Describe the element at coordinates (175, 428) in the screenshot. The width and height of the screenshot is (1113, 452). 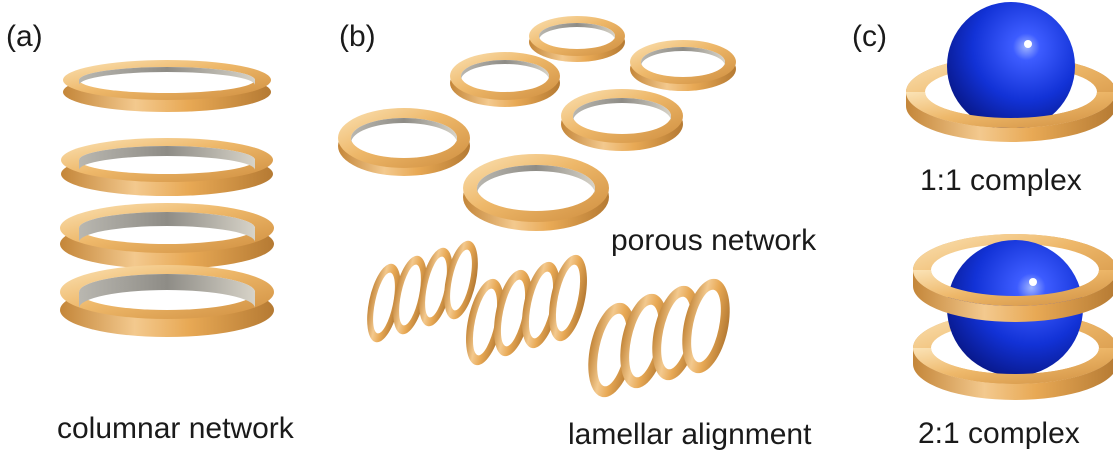
I see `caption-columnar-network: columnar network` at that location.